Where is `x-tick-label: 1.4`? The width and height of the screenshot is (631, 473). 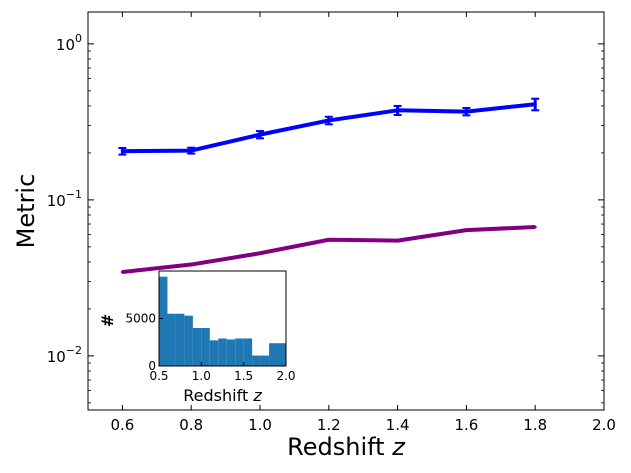 x-tick-label: 1.4 is located at coordinates (398, 425).